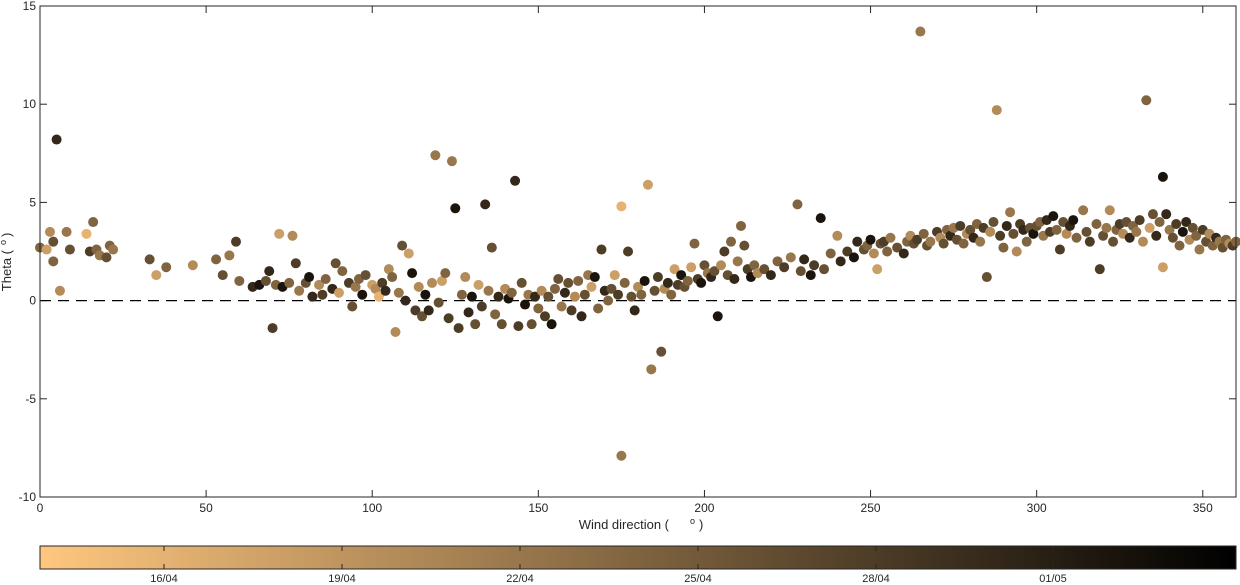 Image resolution: width=1240 pixels, height=585 pixels. Describe the element at coordinates (692, 521) in the screenshot. I see `x-axis-label-unit: o` at that location.